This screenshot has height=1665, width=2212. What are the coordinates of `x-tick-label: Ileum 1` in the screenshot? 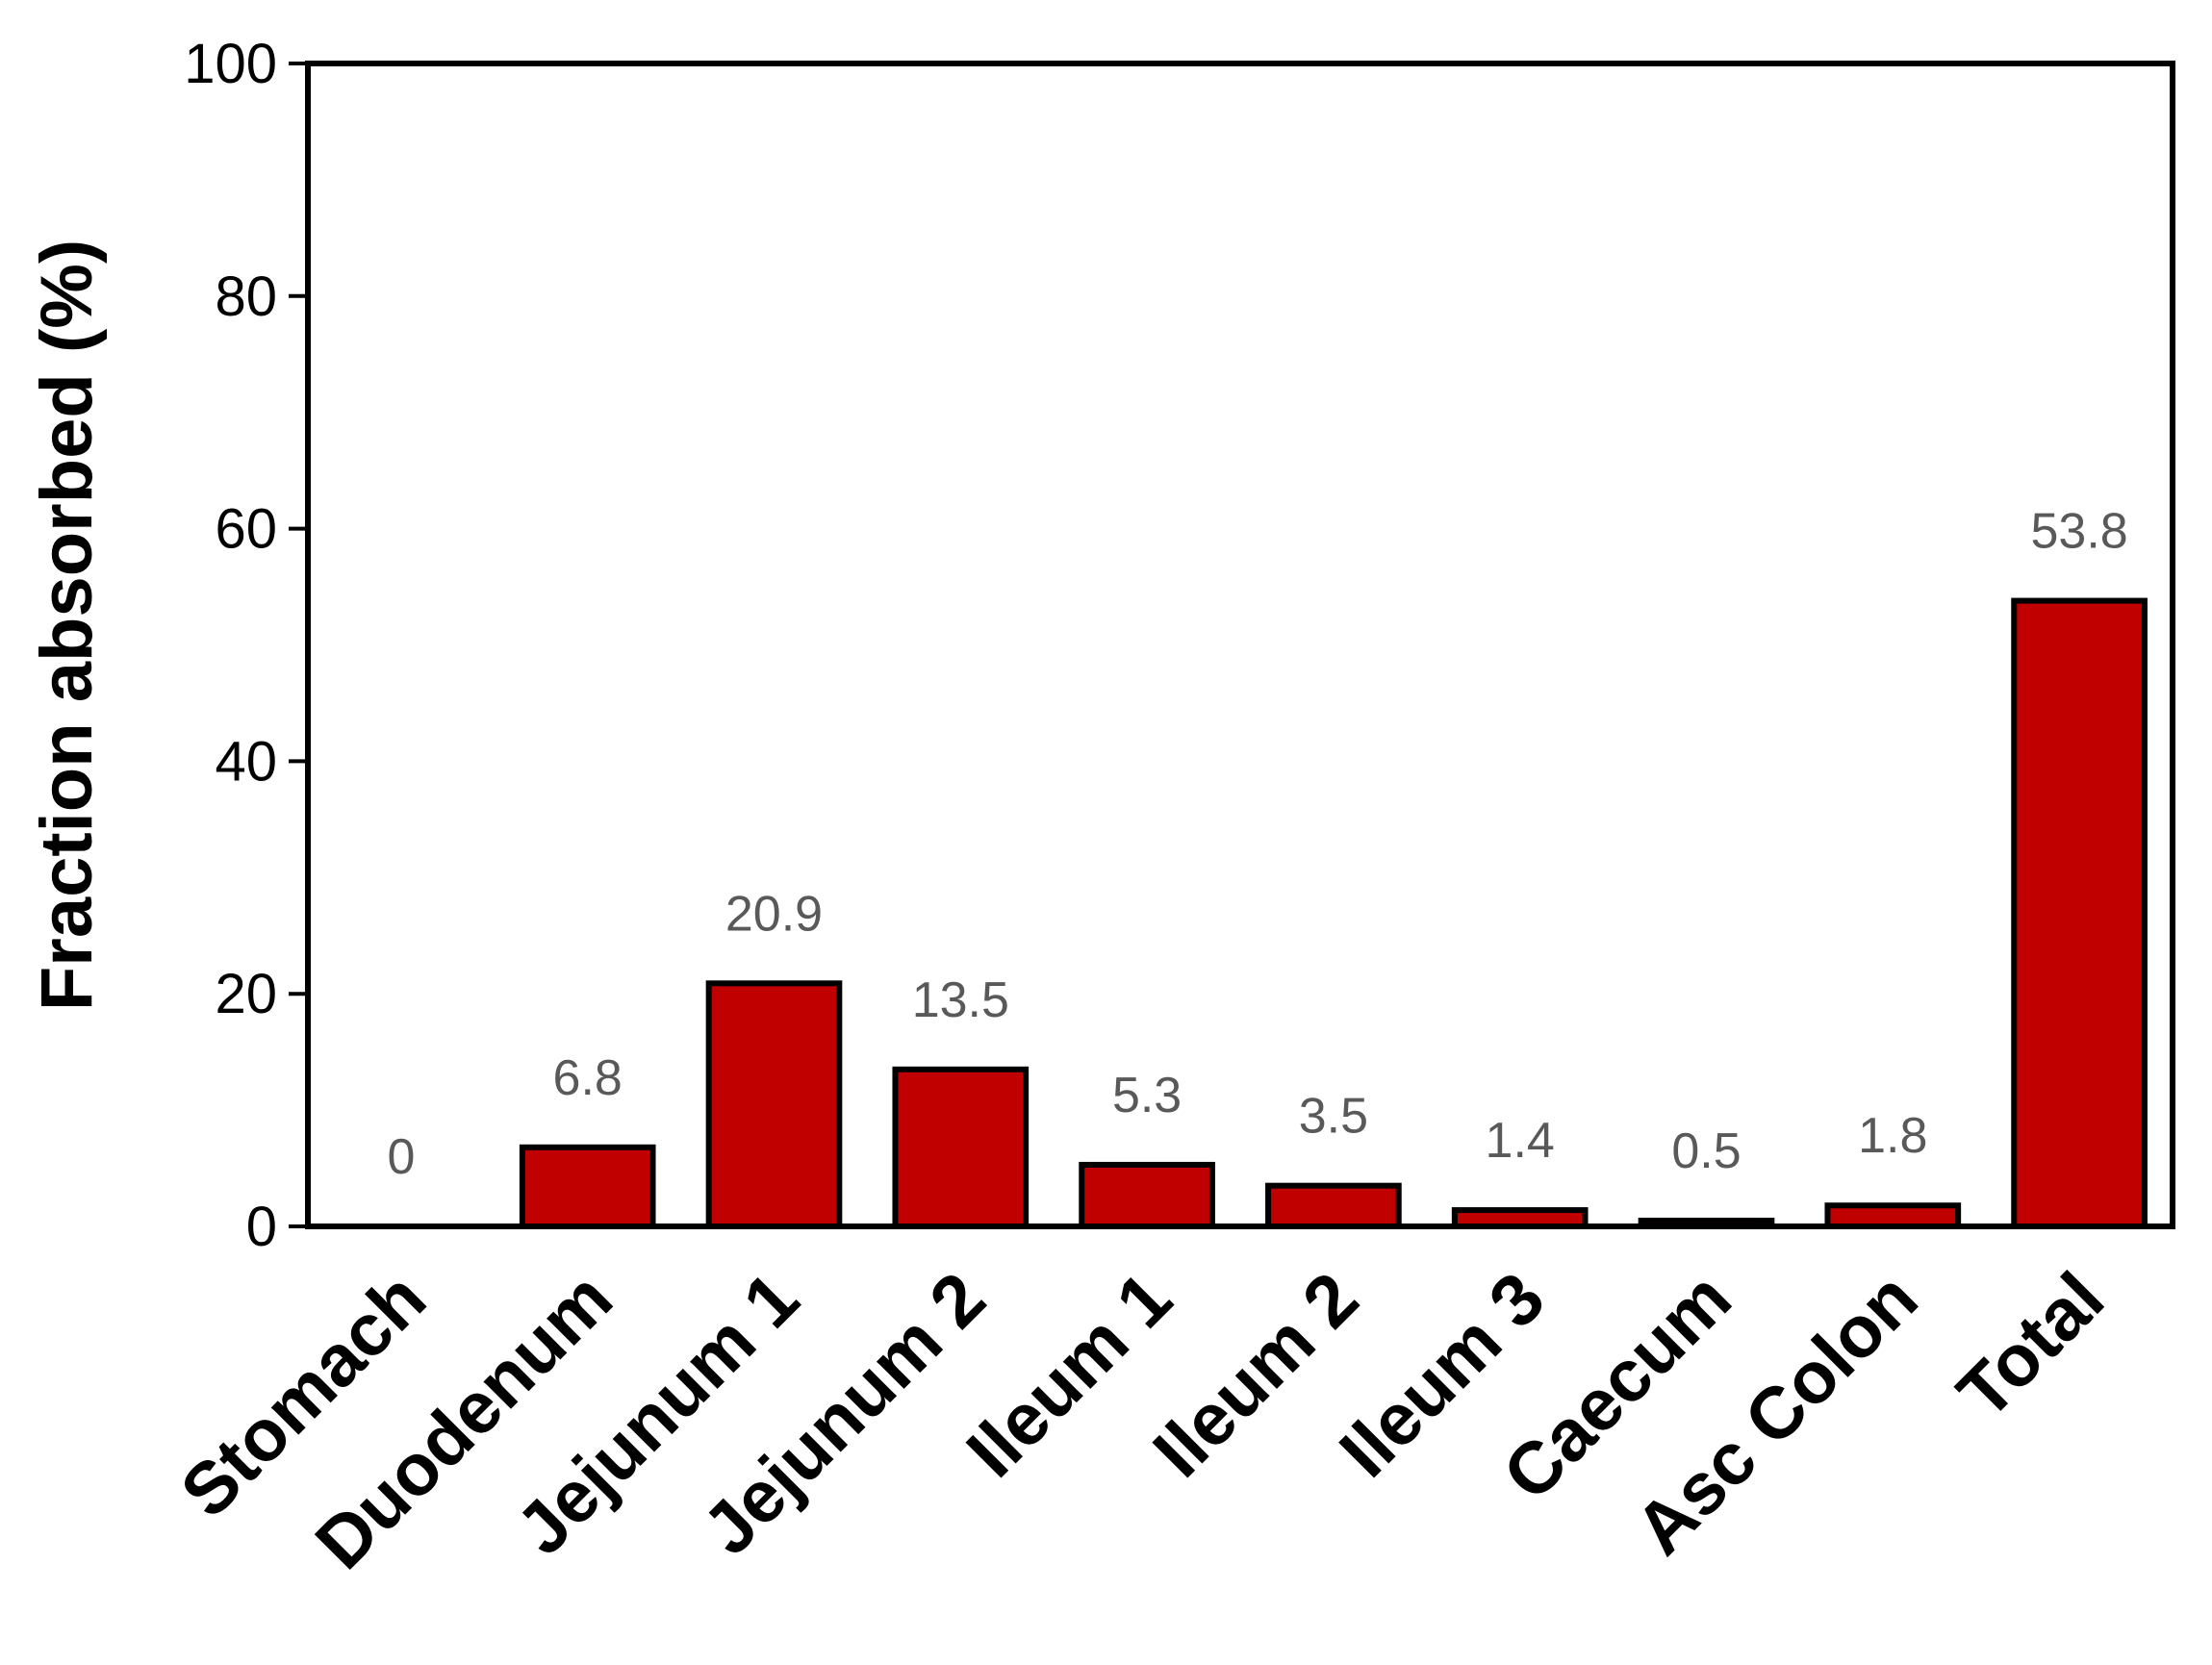 It's located at (1069, 1375).